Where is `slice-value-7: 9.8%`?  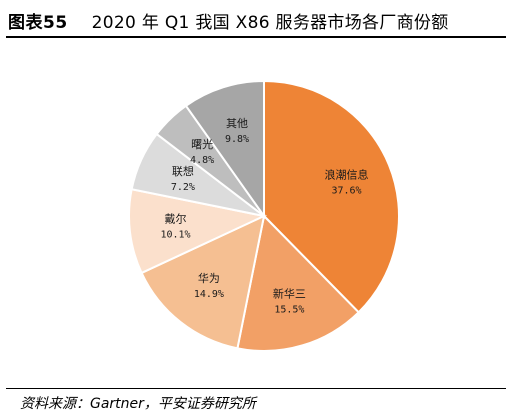 slice-value-7: 9.8% is located at coordinates (237, 139).